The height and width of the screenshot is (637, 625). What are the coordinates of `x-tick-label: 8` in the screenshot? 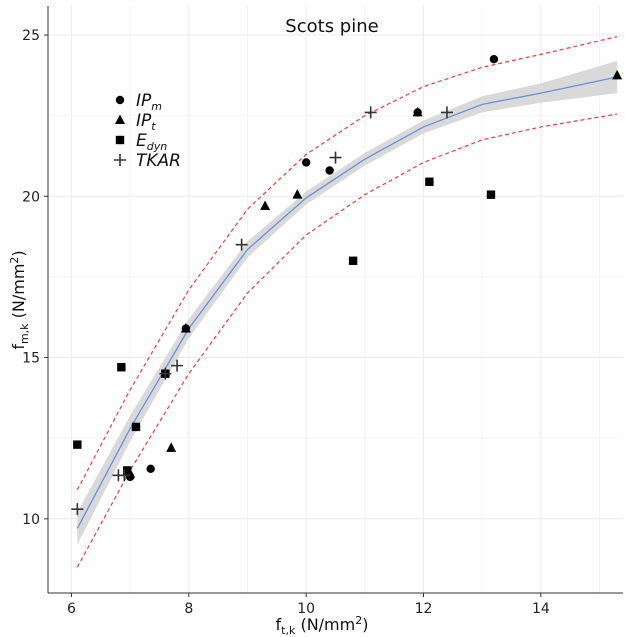 It's located at (188, 609).